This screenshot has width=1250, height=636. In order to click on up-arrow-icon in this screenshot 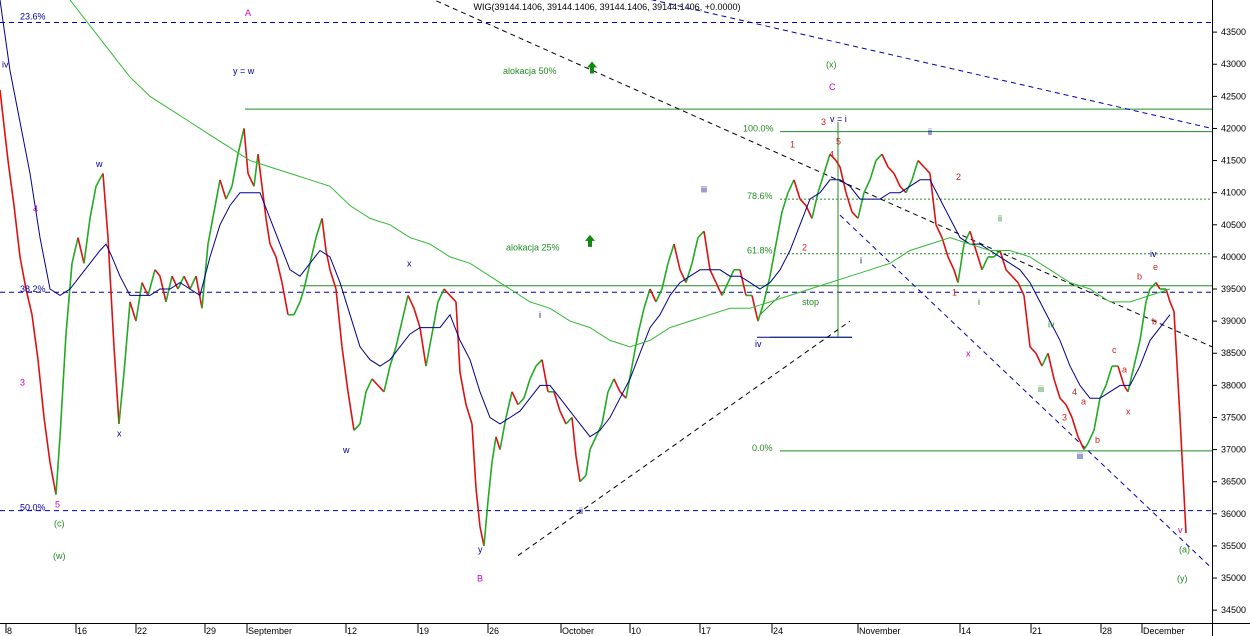, I will do `click(590, 240)`.